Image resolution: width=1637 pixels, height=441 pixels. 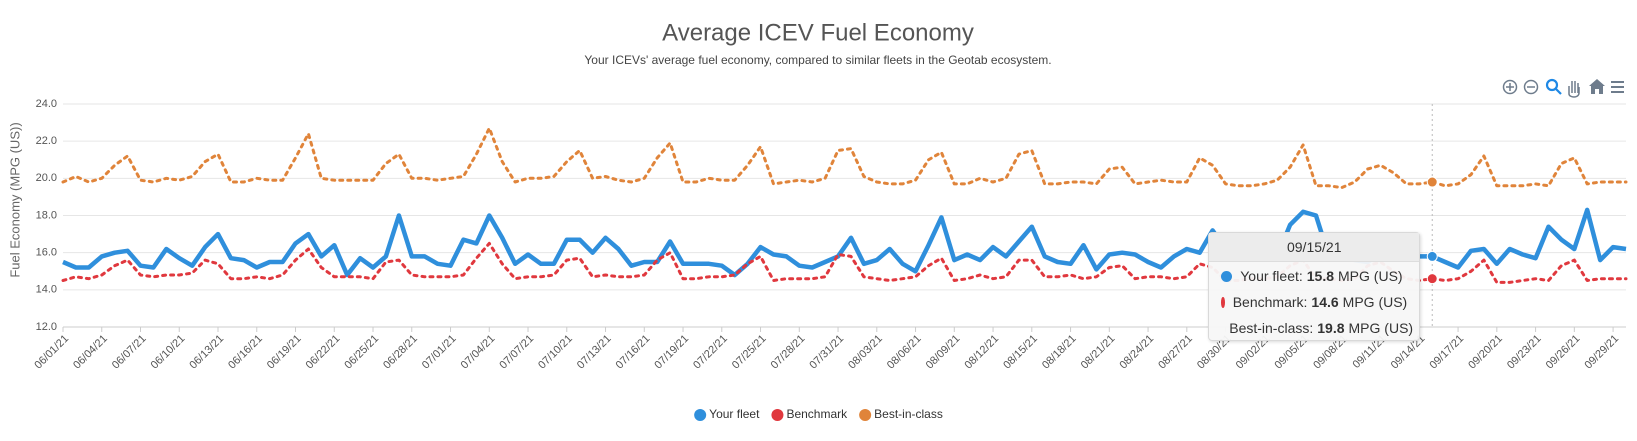 I want to click on legend: Your fleet Benchmark Best-in-class, so click(x=818, y=414).